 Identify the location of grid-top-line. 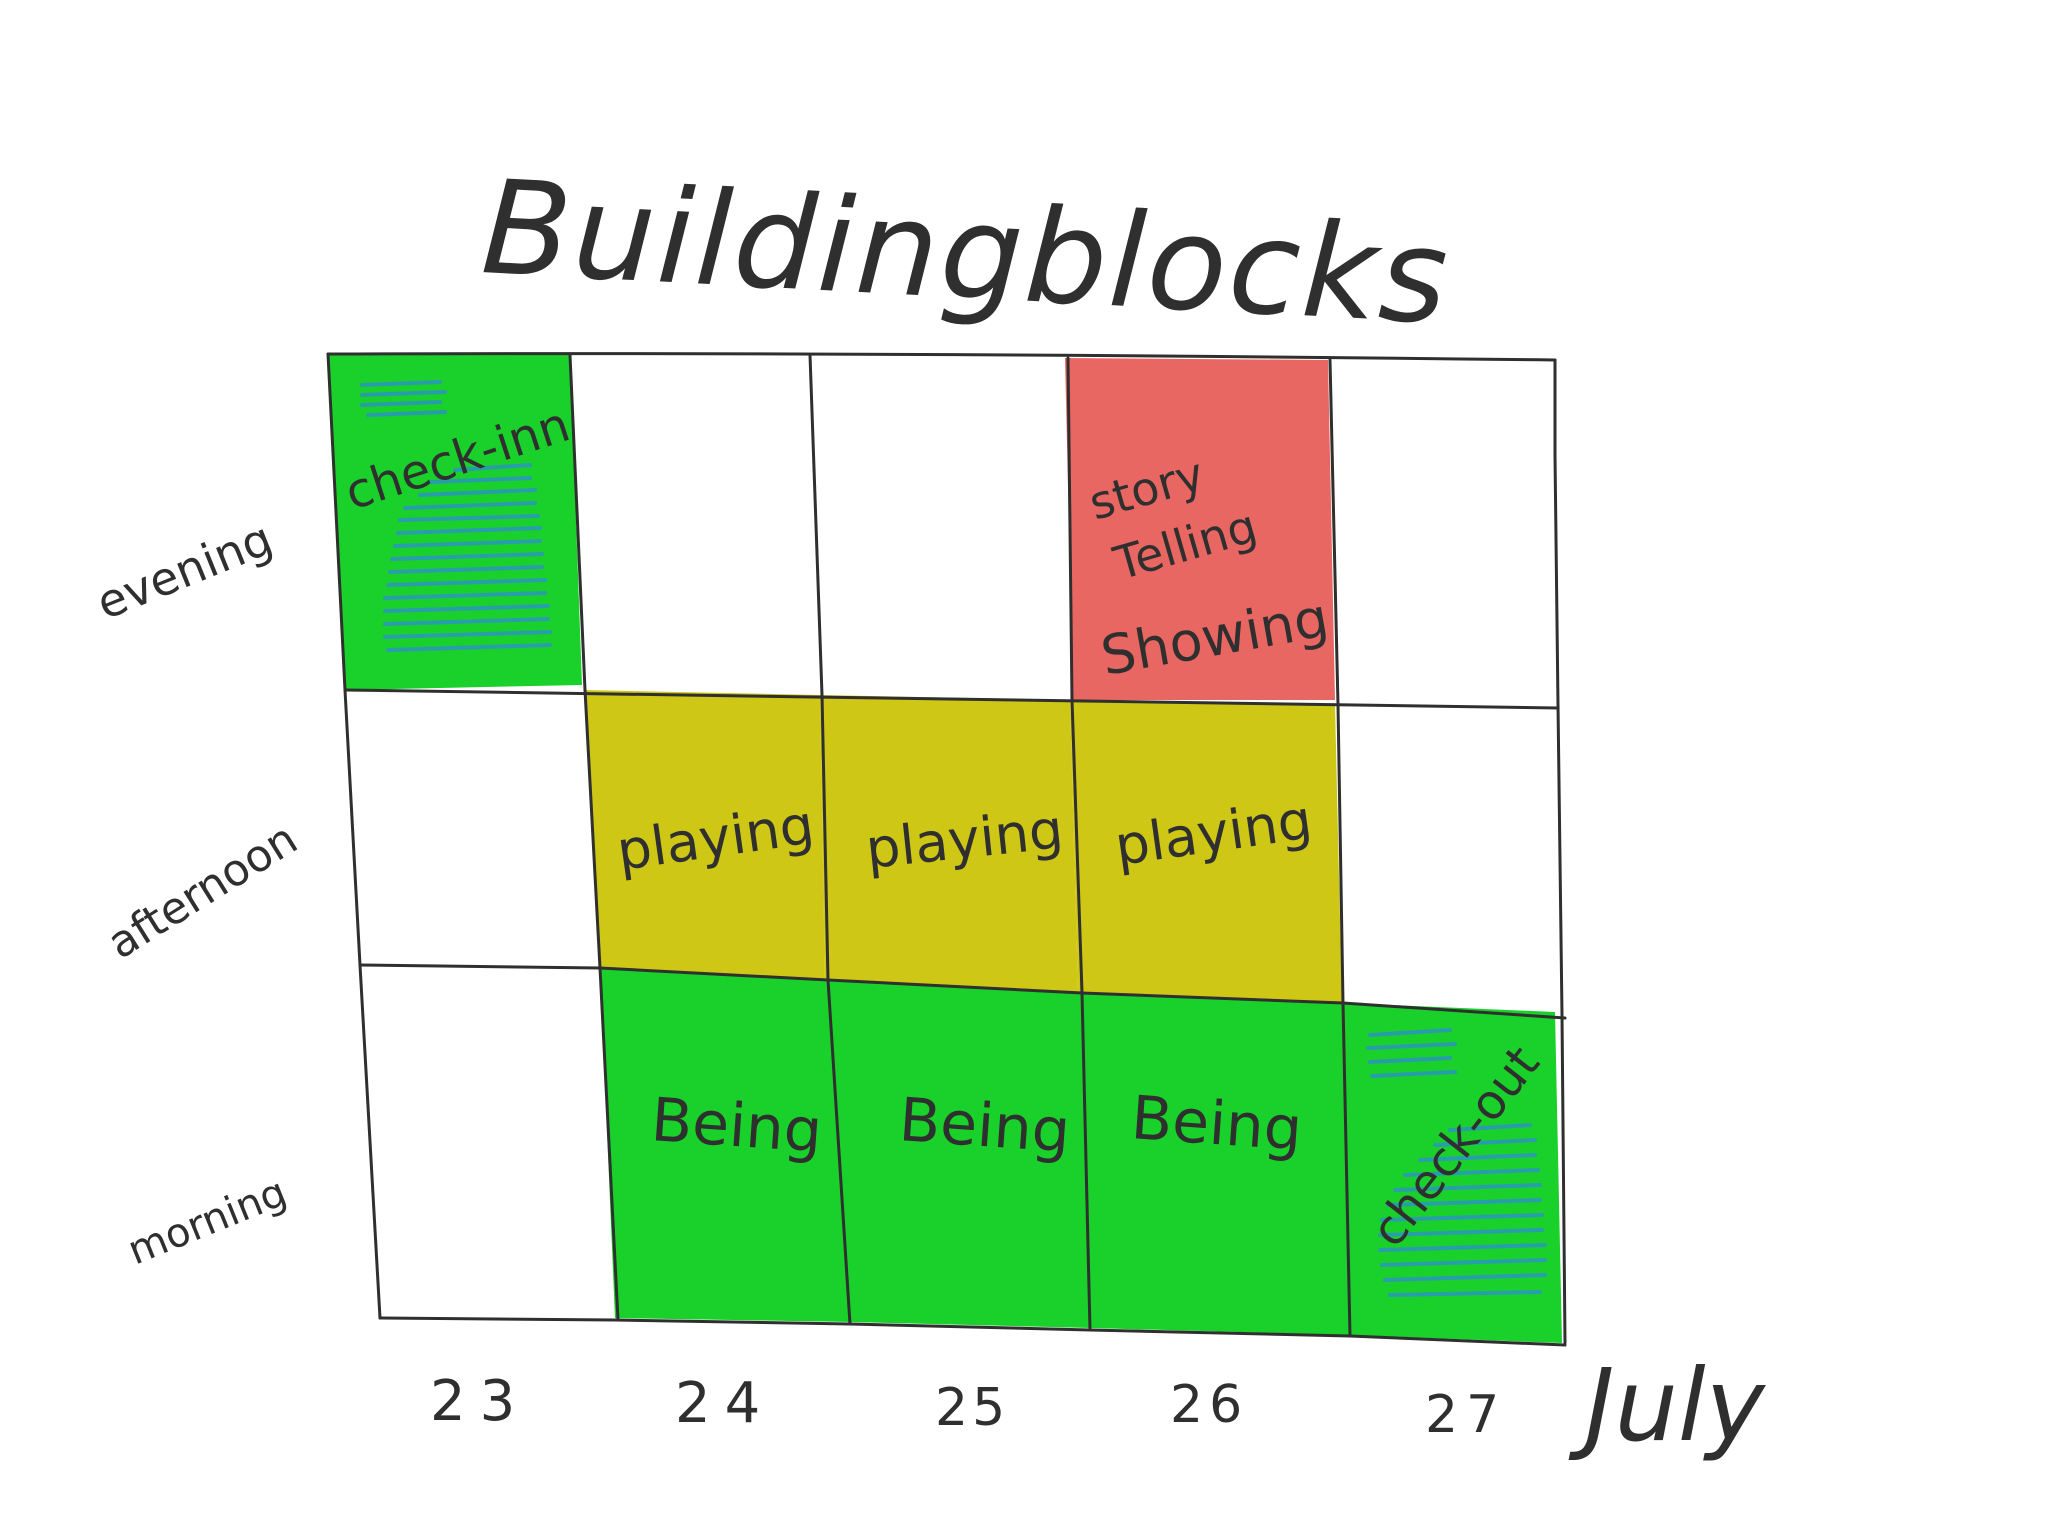
(941, 357).